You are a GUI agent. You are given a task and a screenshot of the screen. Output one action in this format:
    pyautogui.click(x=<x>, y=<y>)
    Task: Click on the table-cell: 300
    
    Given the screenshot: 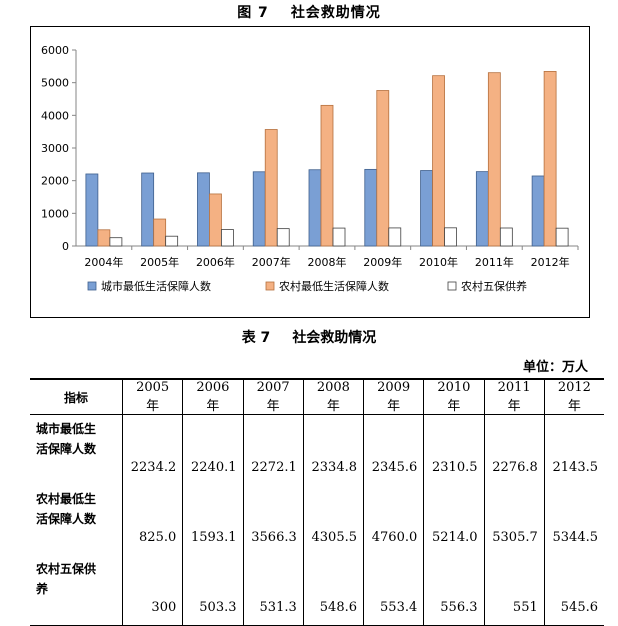 What is the action you would take?
    pyautogui.click(x=152, y=590)
    